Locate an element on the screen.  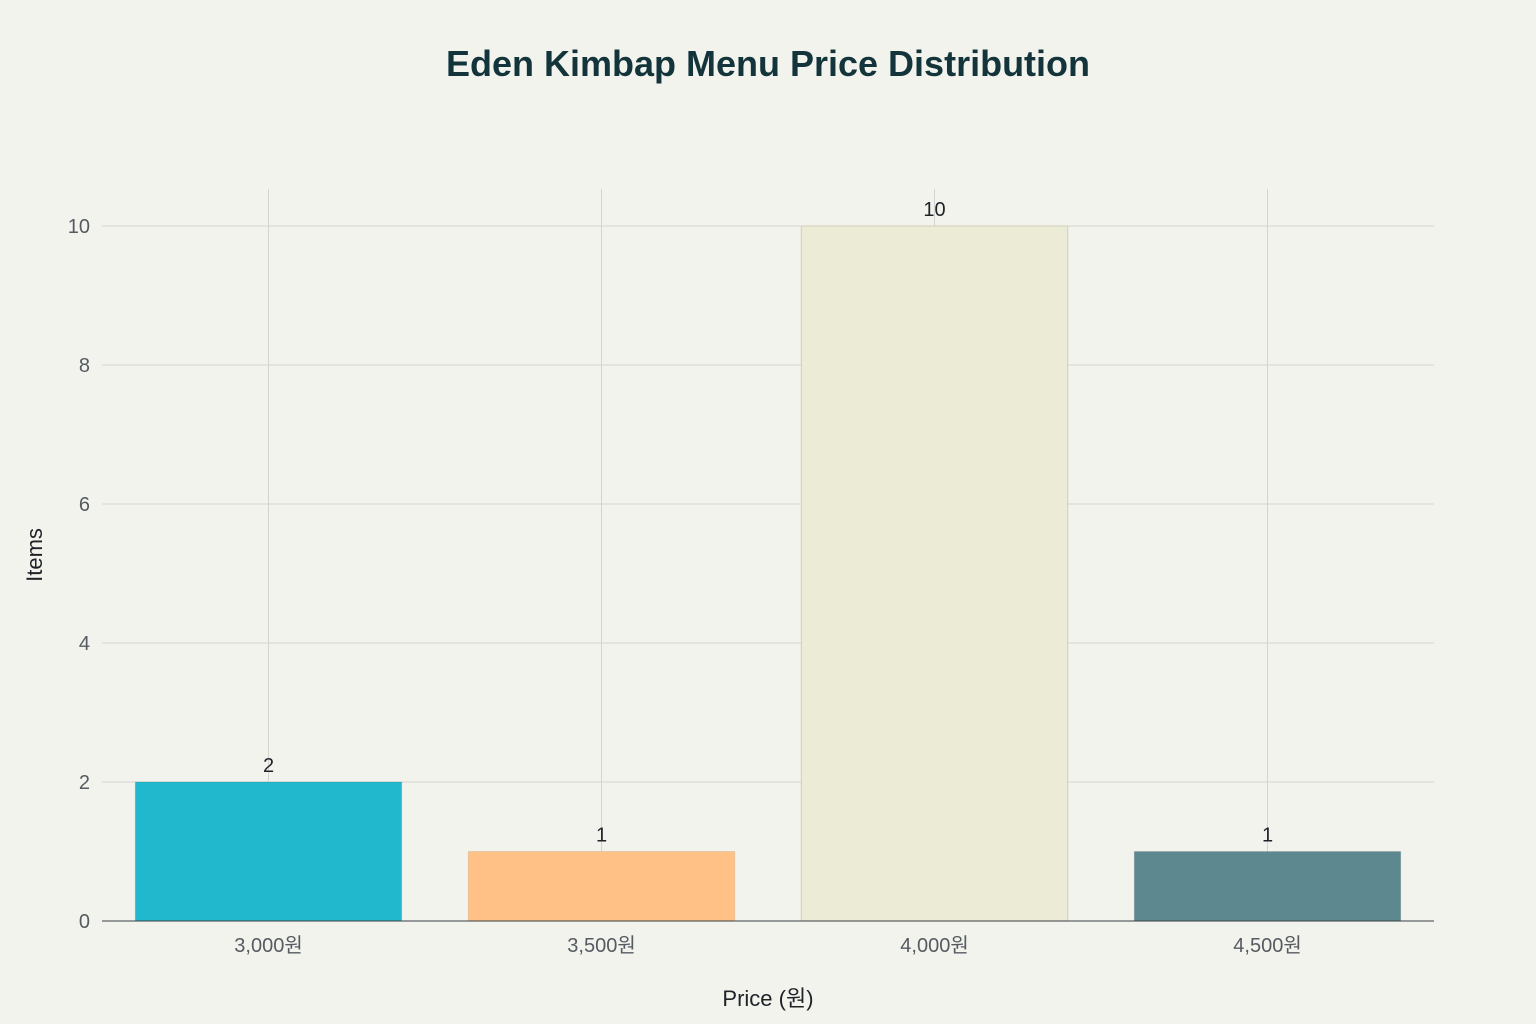
x-tick-label: 4,500원 is located at coordinates (1267, 945).